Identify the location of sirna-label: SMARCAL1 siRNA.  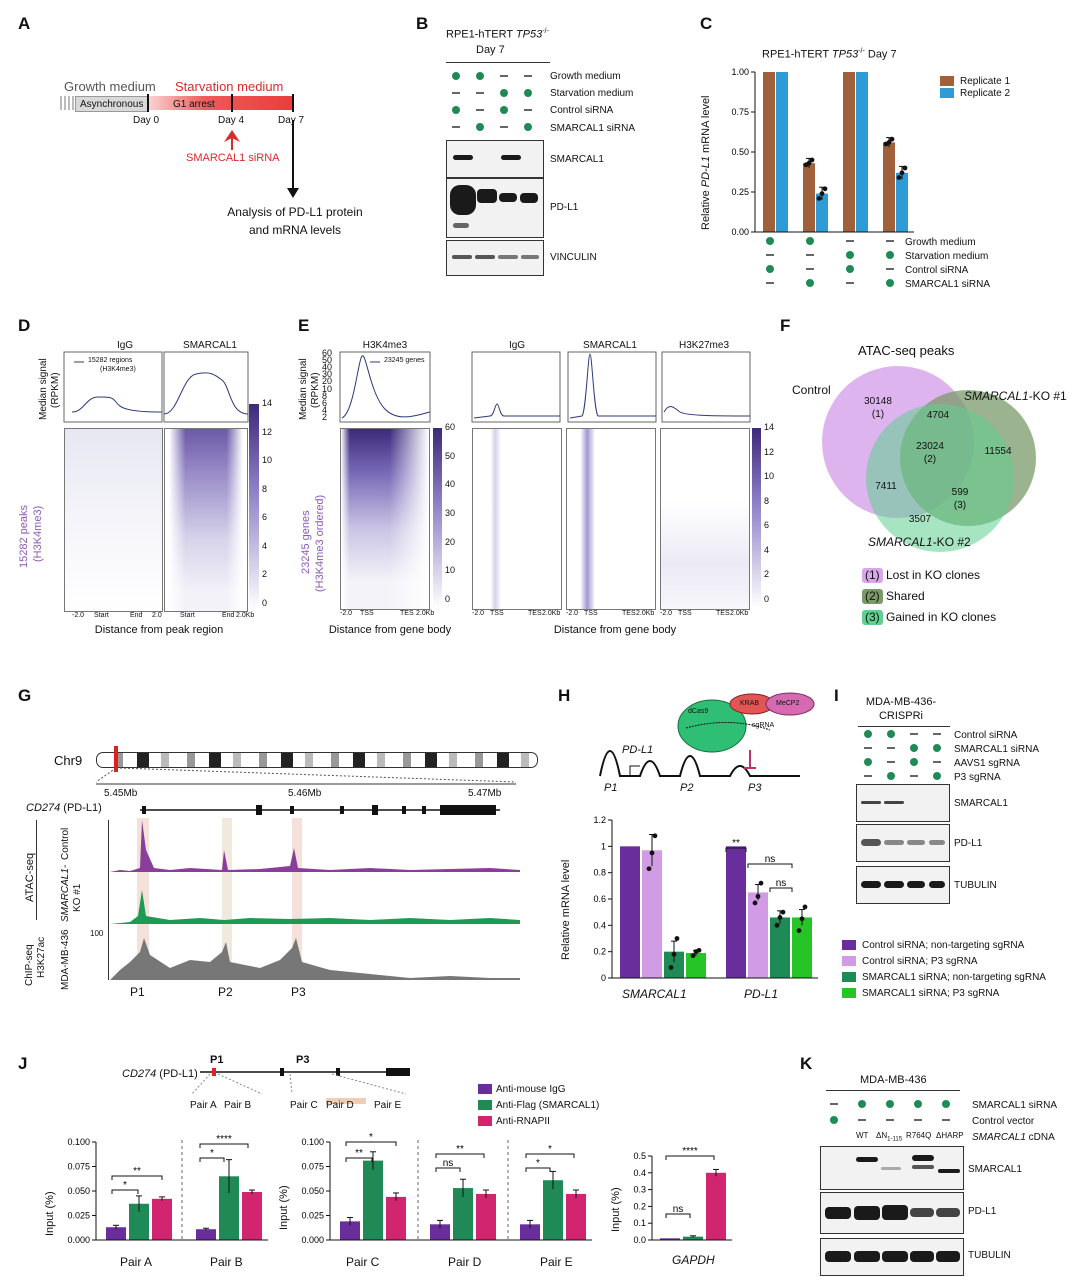
(233, 158).